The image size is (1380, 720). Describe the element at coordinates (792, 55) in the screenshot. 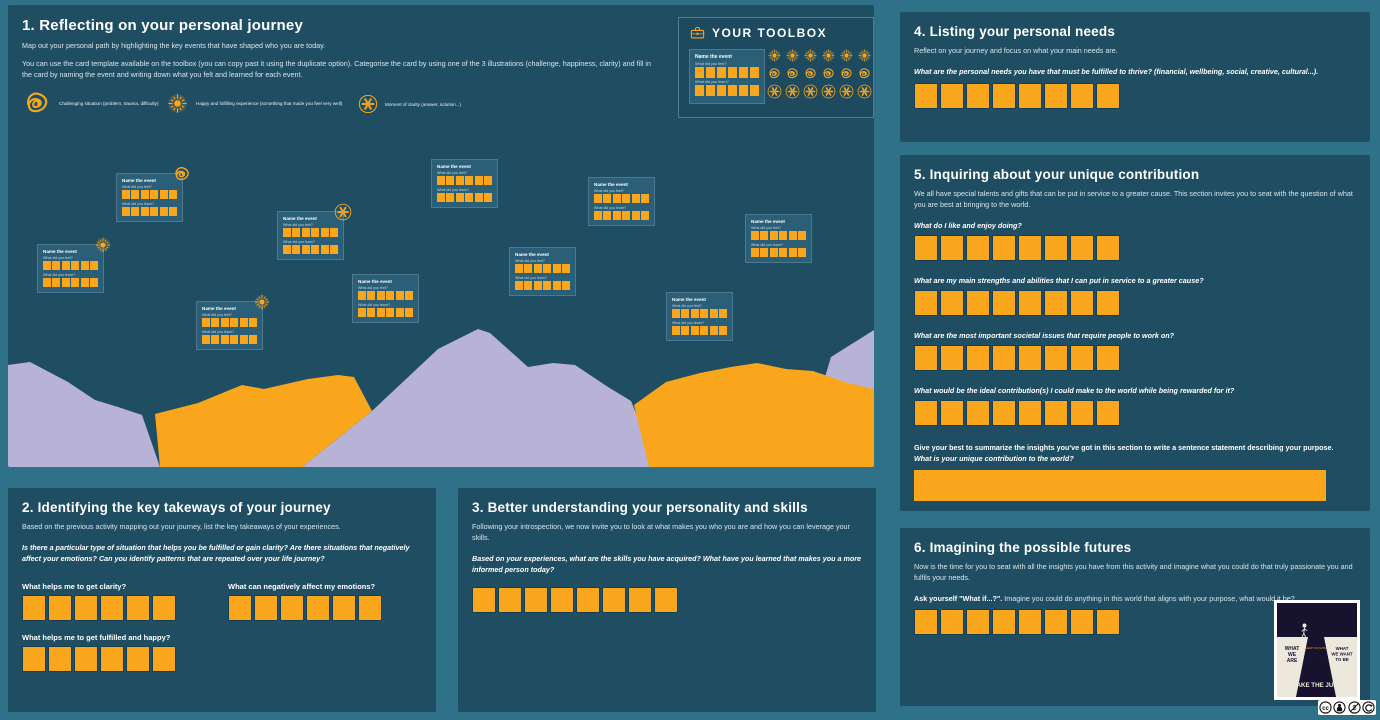

I see `happiness-icon` at that location.